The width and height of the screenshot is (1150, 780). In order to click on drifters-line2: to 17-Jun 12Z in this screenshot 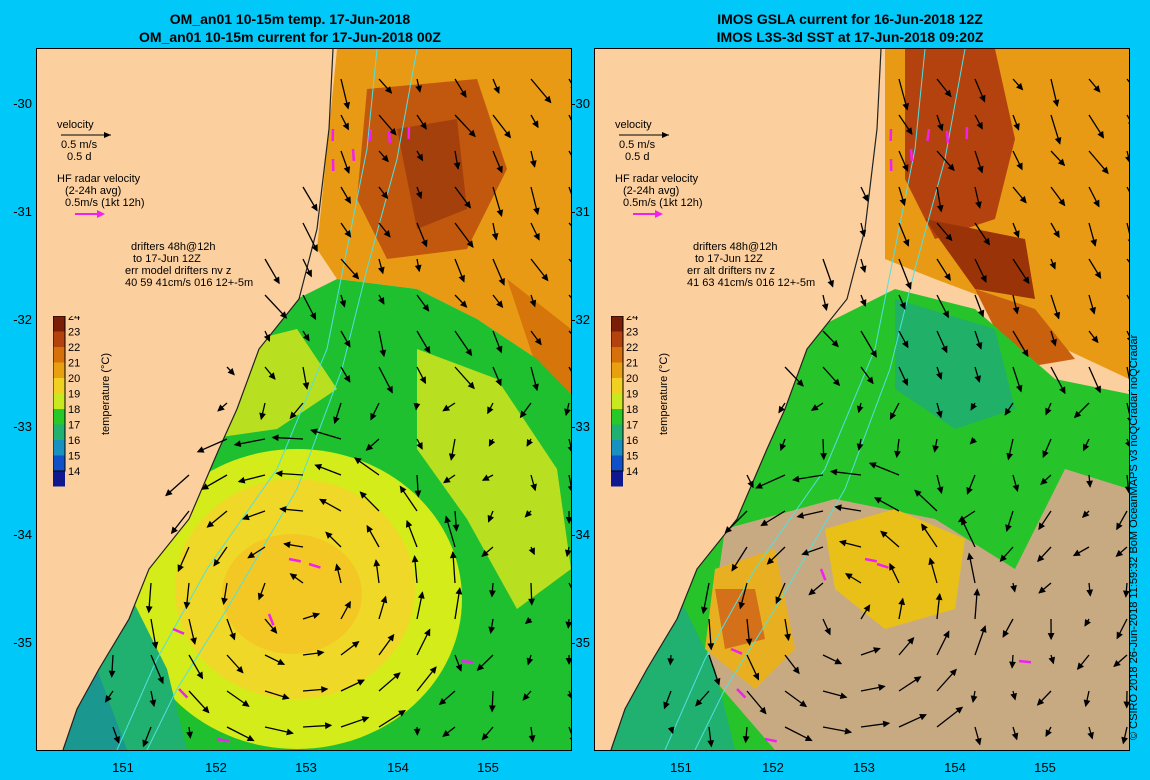, I will do `click(729, 259)`.